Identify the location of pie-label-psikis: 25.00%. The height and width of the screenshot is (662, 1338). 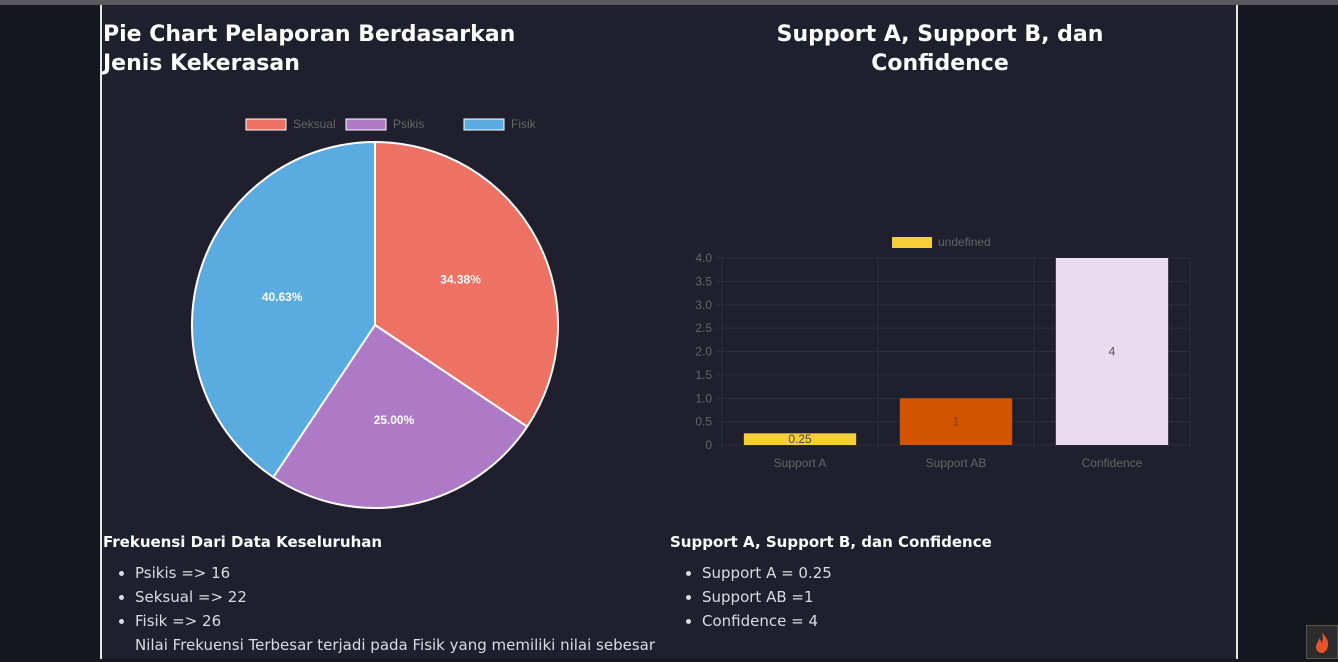
(394, 420).